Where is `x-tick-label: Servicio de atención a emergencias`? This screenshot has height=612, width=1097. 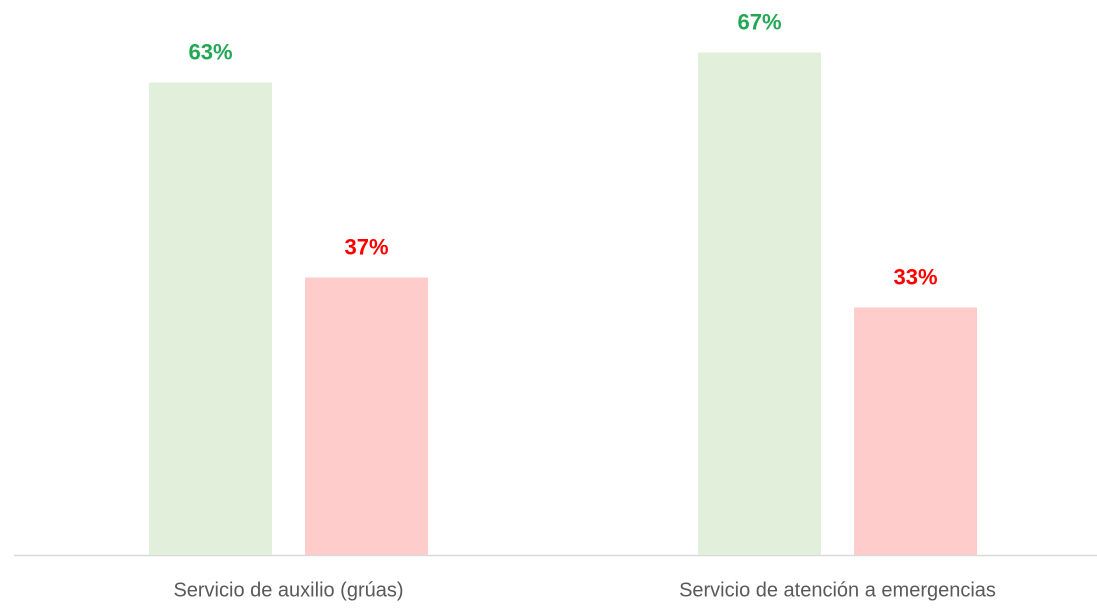 x-tick-label: Servicio de atención a emergencias is located at coordinates (837, 590).